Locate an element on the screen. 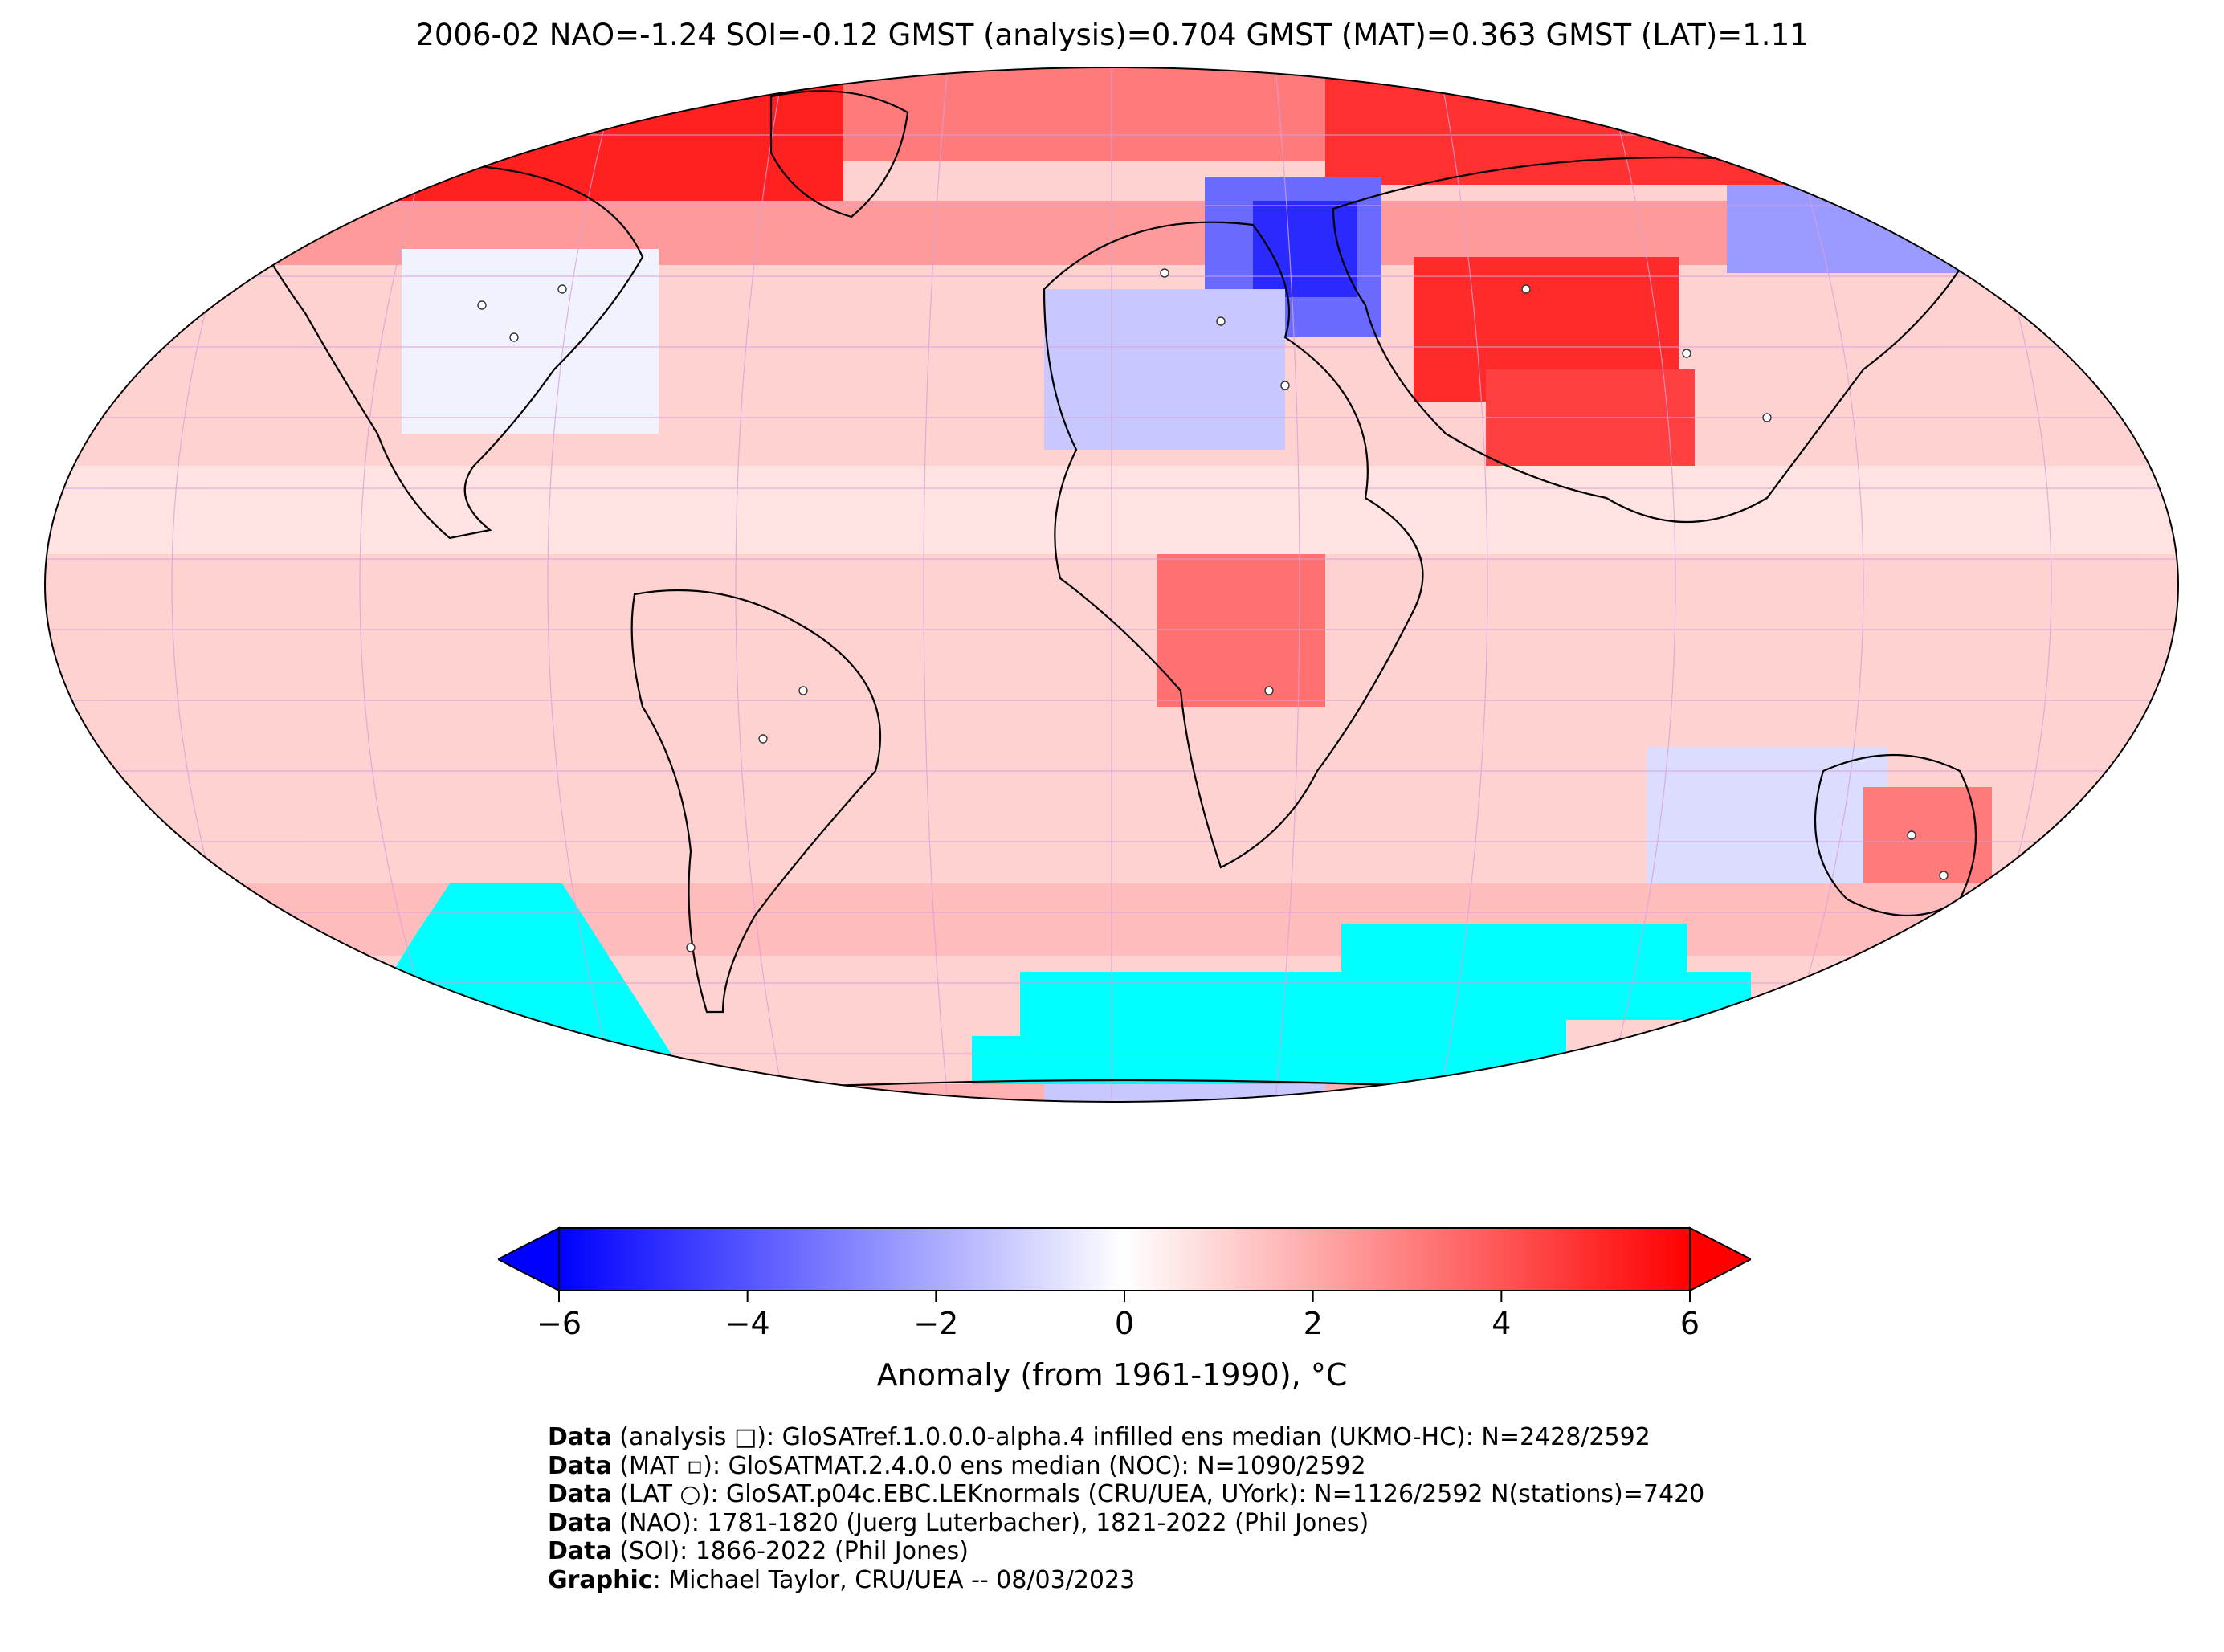 The height and width of the screenshot is (1652, 2224). greenland-outline is located at coordinates (839, 154).